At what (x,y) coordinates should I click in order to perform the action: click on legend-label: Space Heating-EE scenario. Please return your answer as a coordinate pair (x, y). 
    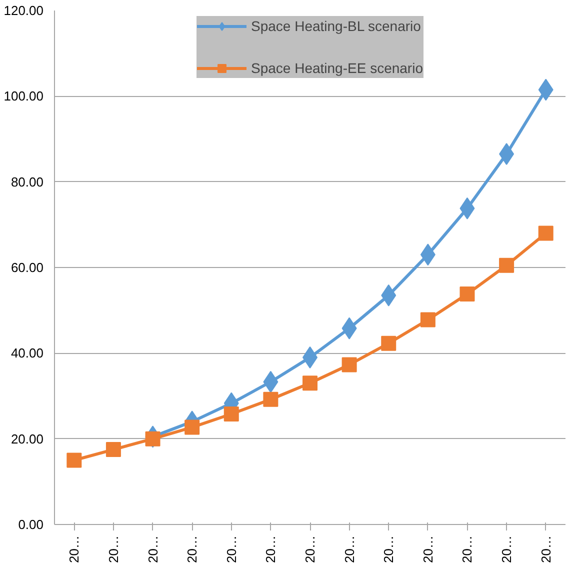
    Looking at the image, I should click on (337, 68).